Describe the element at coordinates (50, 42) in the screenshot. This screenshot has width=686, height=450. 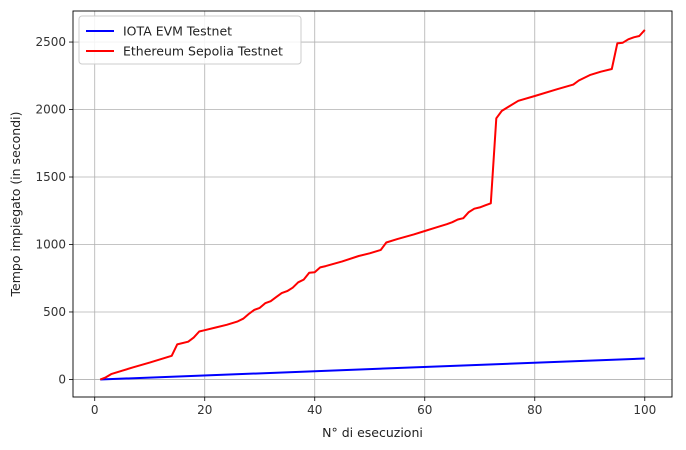
I see `y-tick-label: 2500` at that location.